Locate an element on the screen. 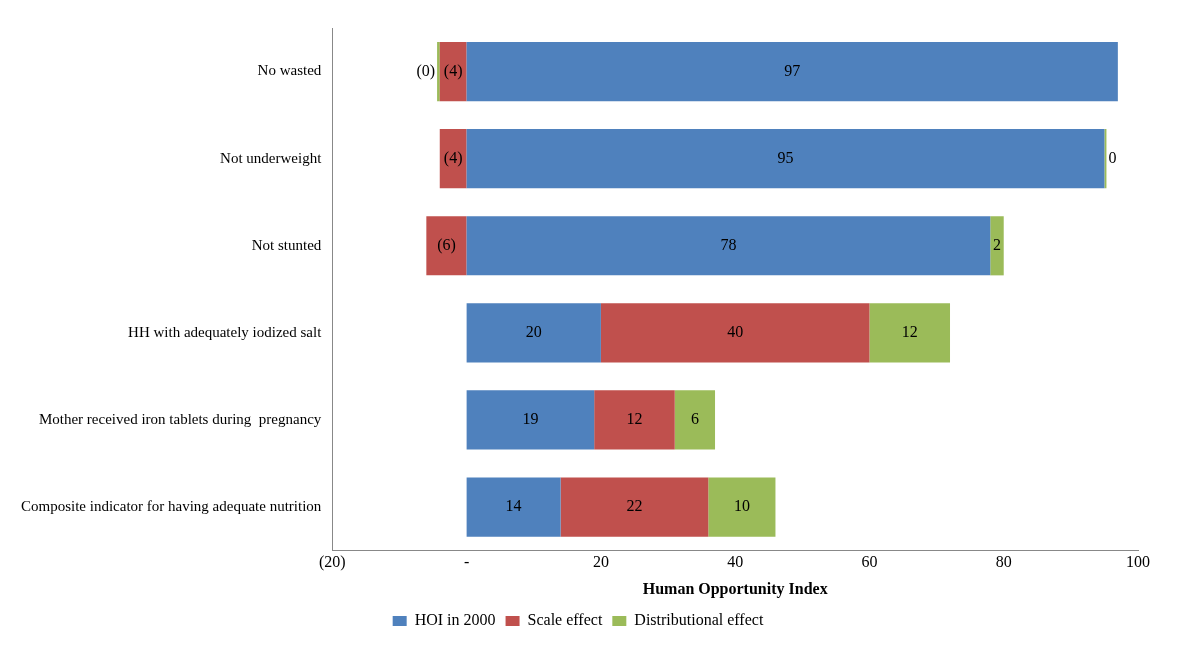 Image resolution: width=1178 pixels, height=654 pixels. data-label: 0 is located at coordinates (1112, 157).